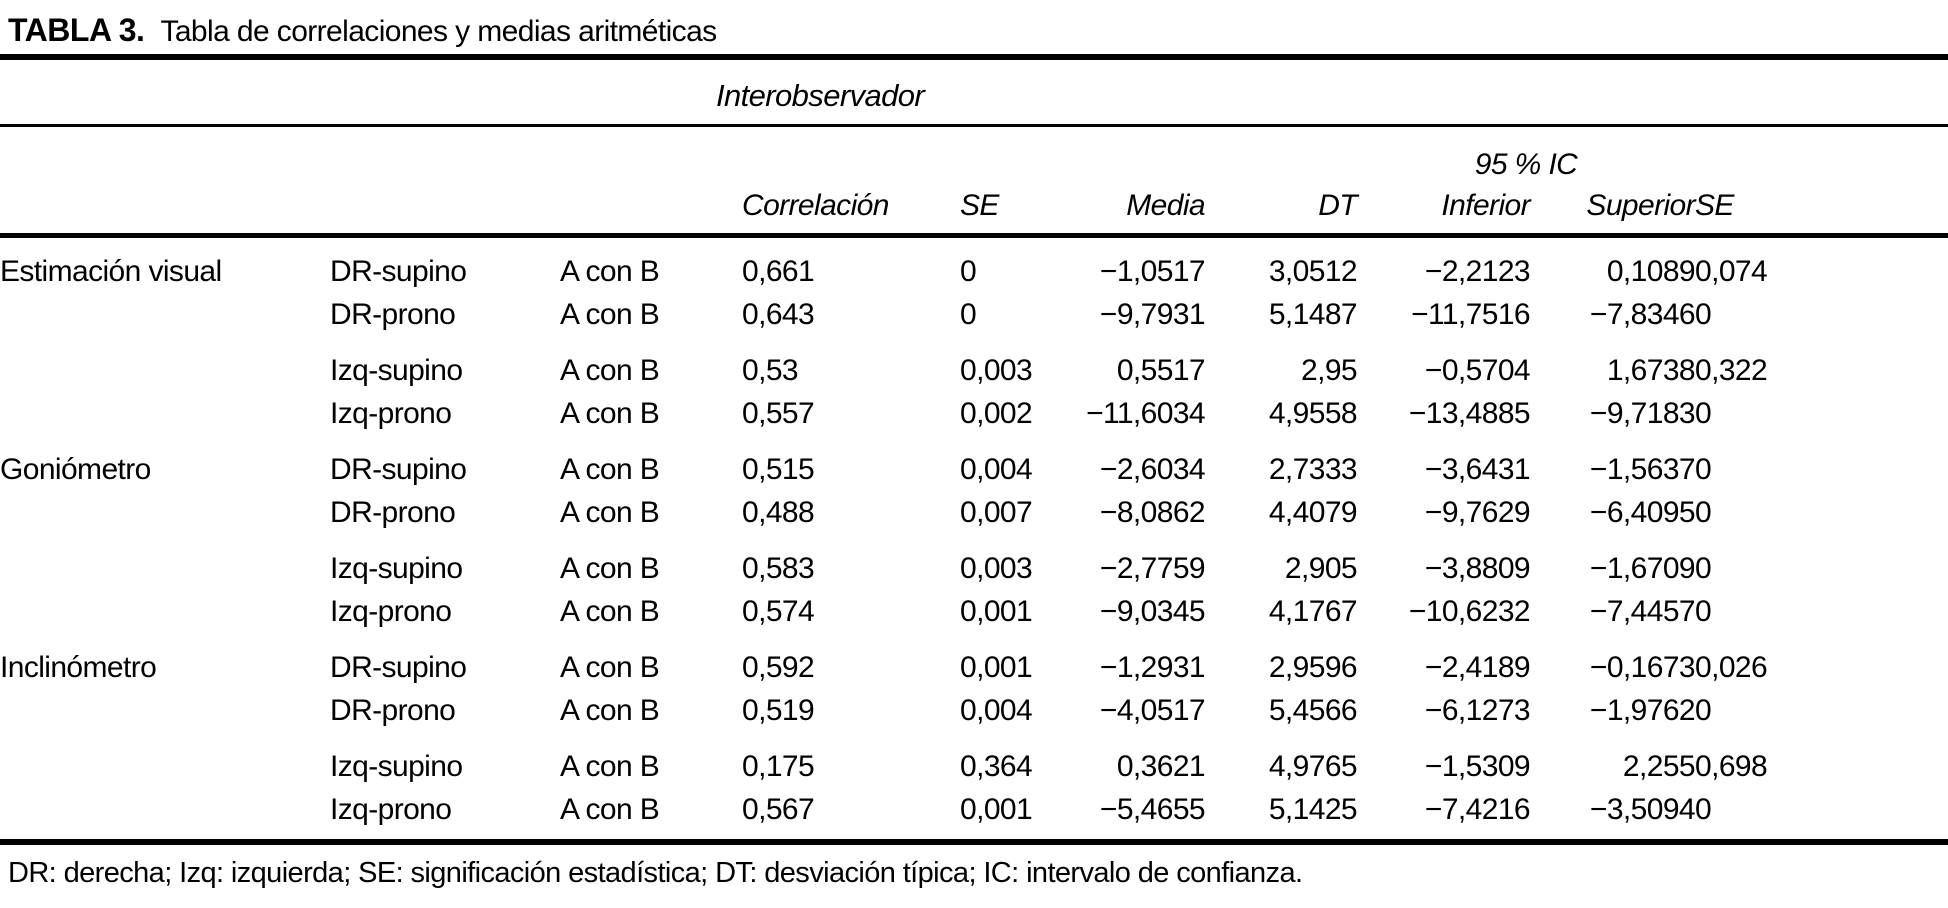 This screenshot has width=1948, height=908. Describe the element at coordinates (778, 512) in the screenshot. I see `cell-correlation: 0,488` at that location.